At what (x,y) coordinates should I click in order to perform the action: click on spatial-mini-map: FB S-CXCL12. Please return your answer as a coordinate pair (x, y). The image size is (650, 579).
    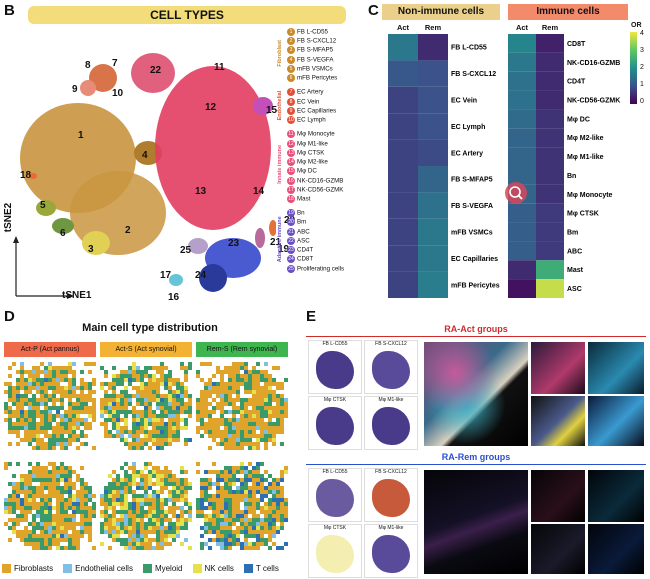
    Looking at the image, I should click on (391, 495).